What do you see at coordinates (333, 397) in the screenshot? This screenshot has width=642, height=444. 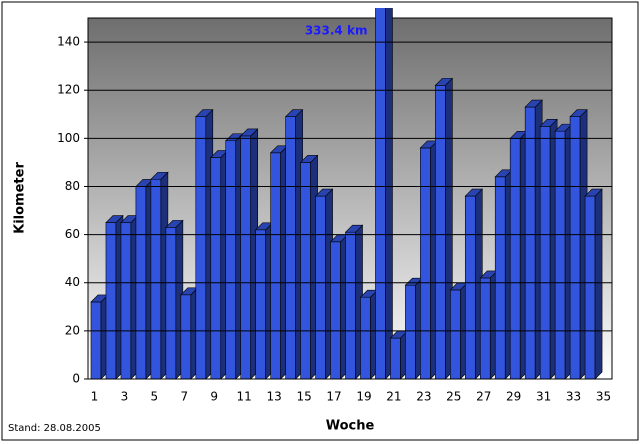 I see `x-tick-label: 17` at bounding box center [333, 397].